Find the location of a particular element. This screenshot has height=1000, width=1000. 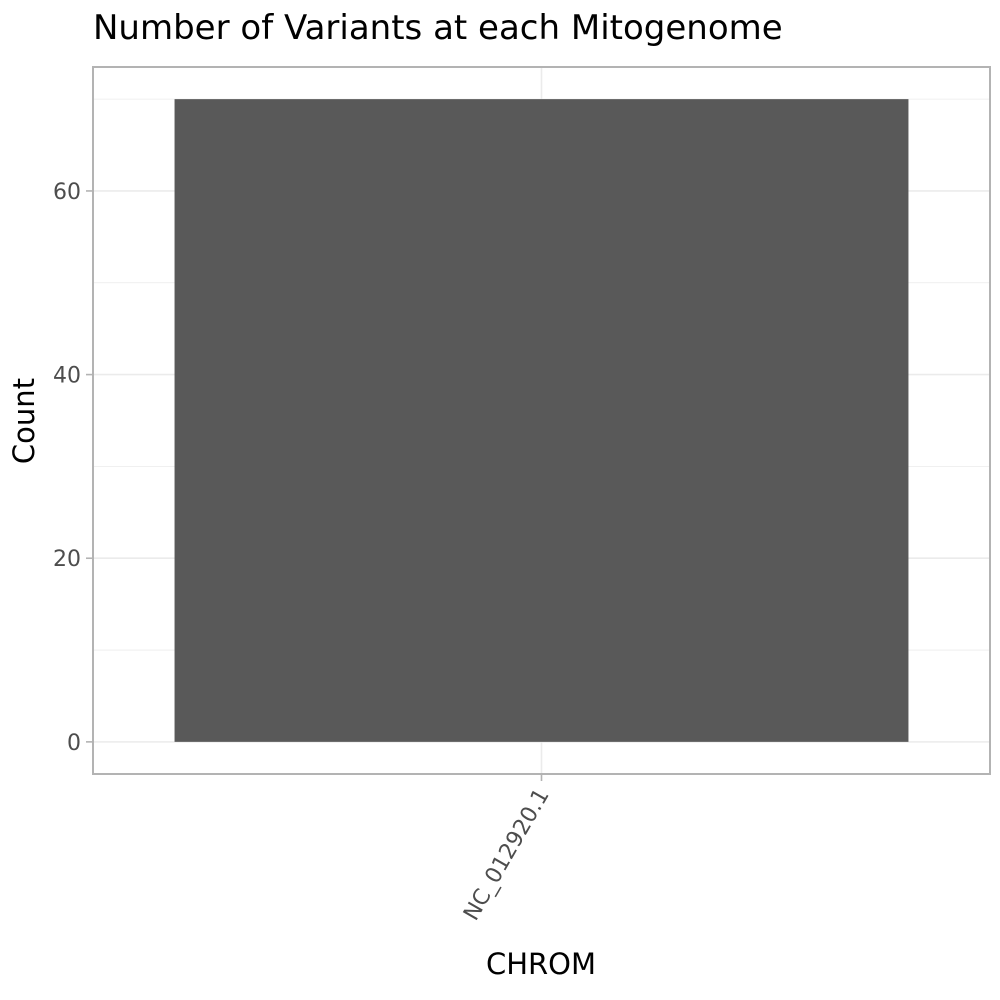

y-axis-title: Count is located at coordinates (24, 421).